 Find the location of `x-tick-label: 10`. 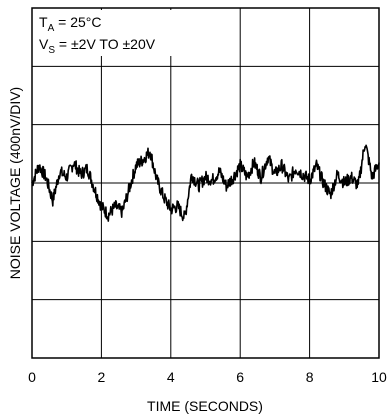

x-tick-label: 10 is located at coordinates (379, 377).